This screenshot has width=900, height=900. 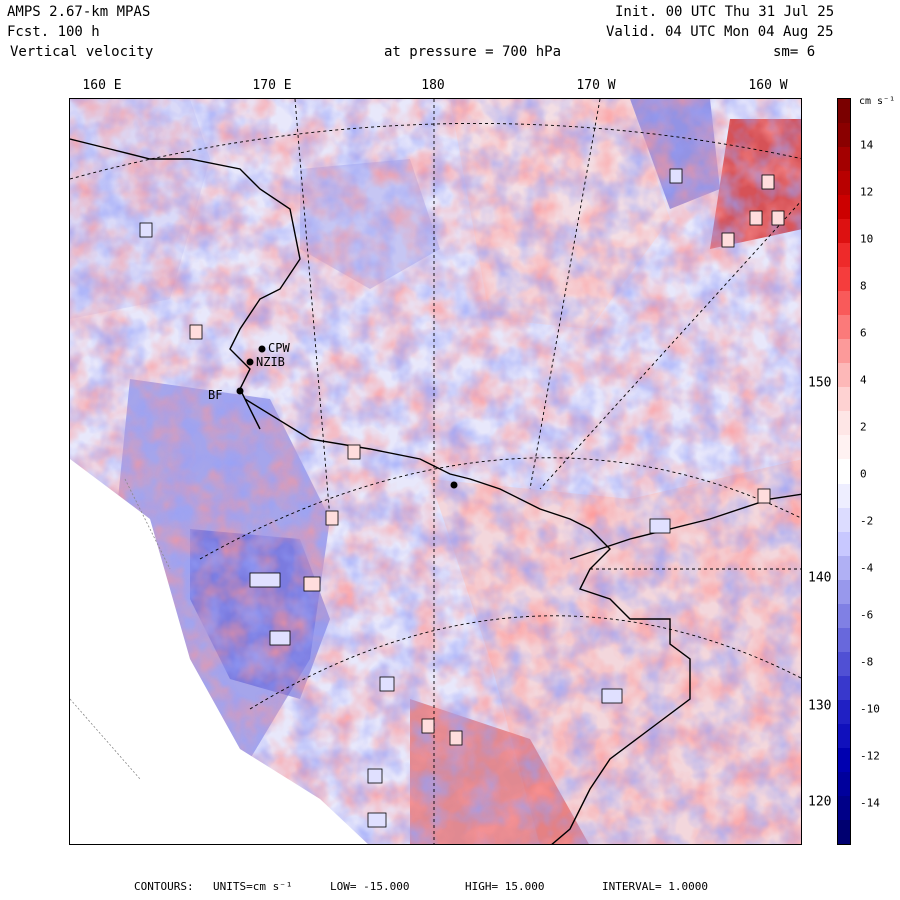 What do you see at coordinates (867, 615) in the screenshot?
I see `colorbar-tick-label: -6` at bounding box center [867, 615].